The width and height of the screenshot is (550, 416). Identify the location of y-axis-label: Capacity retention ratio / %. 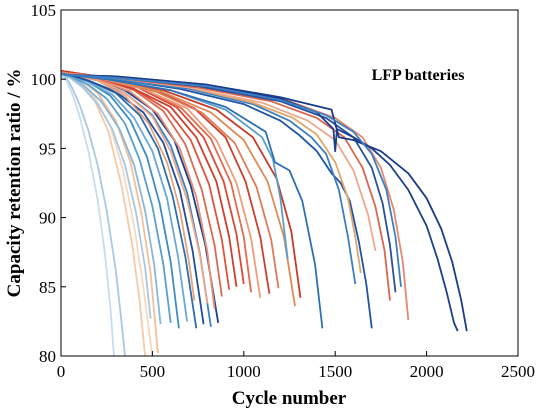
(14, 183).